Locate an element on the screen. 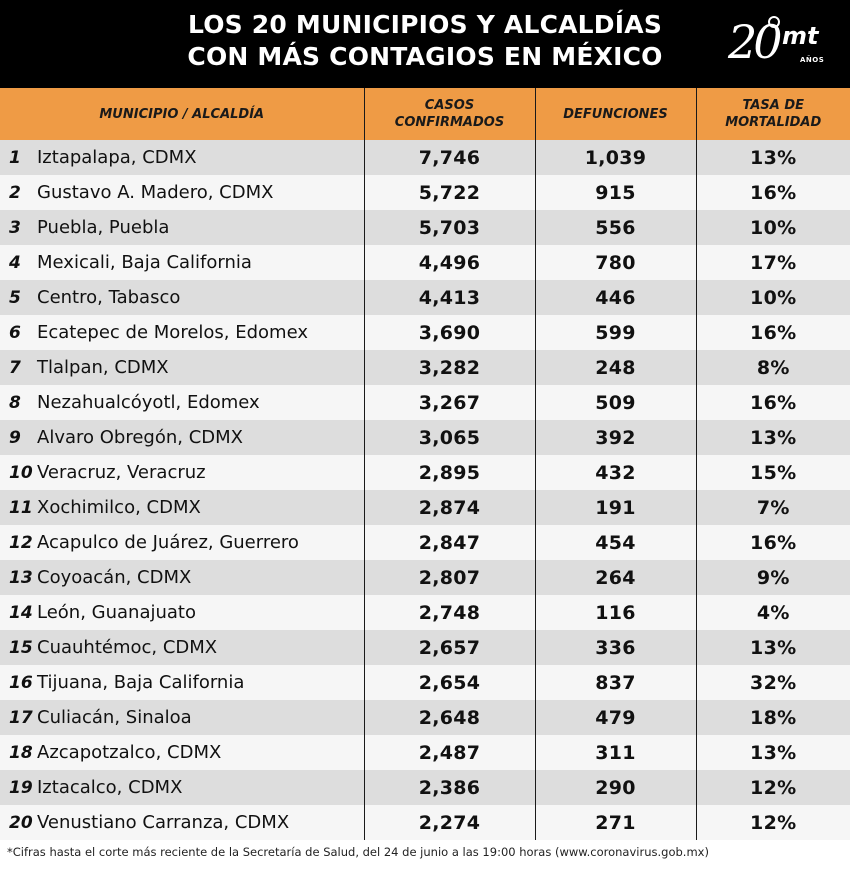 This screenshot has height=870, width=850. row-rank: 7 is located at coordinates (15, 368).